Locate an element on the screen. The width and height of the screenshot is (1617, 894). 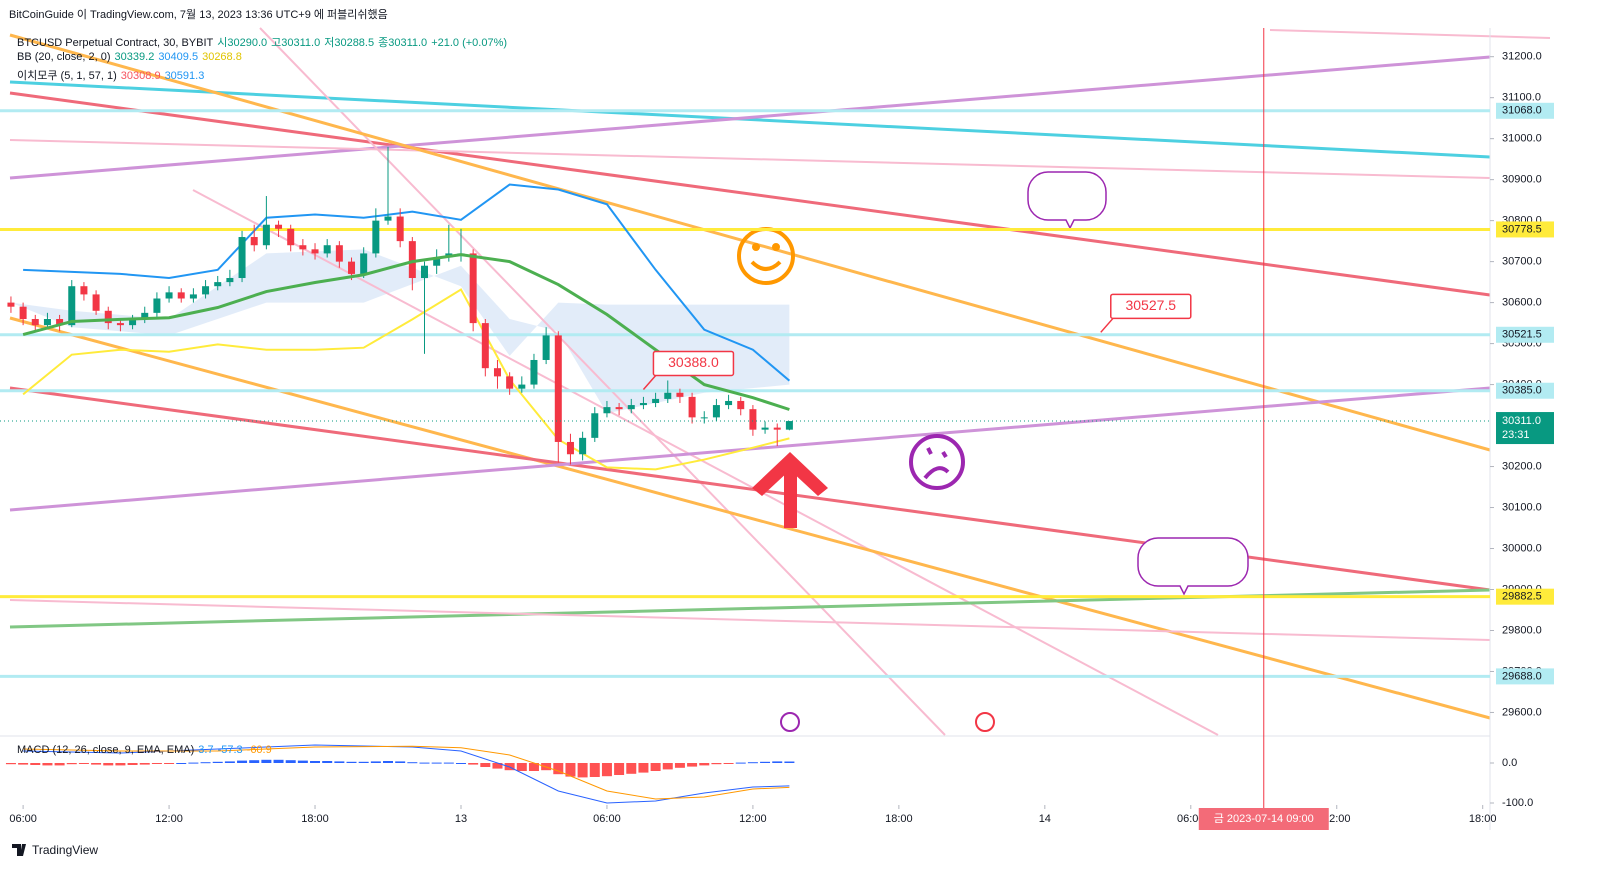
macd-value: 3.7 is located at coordinates (206, 750).